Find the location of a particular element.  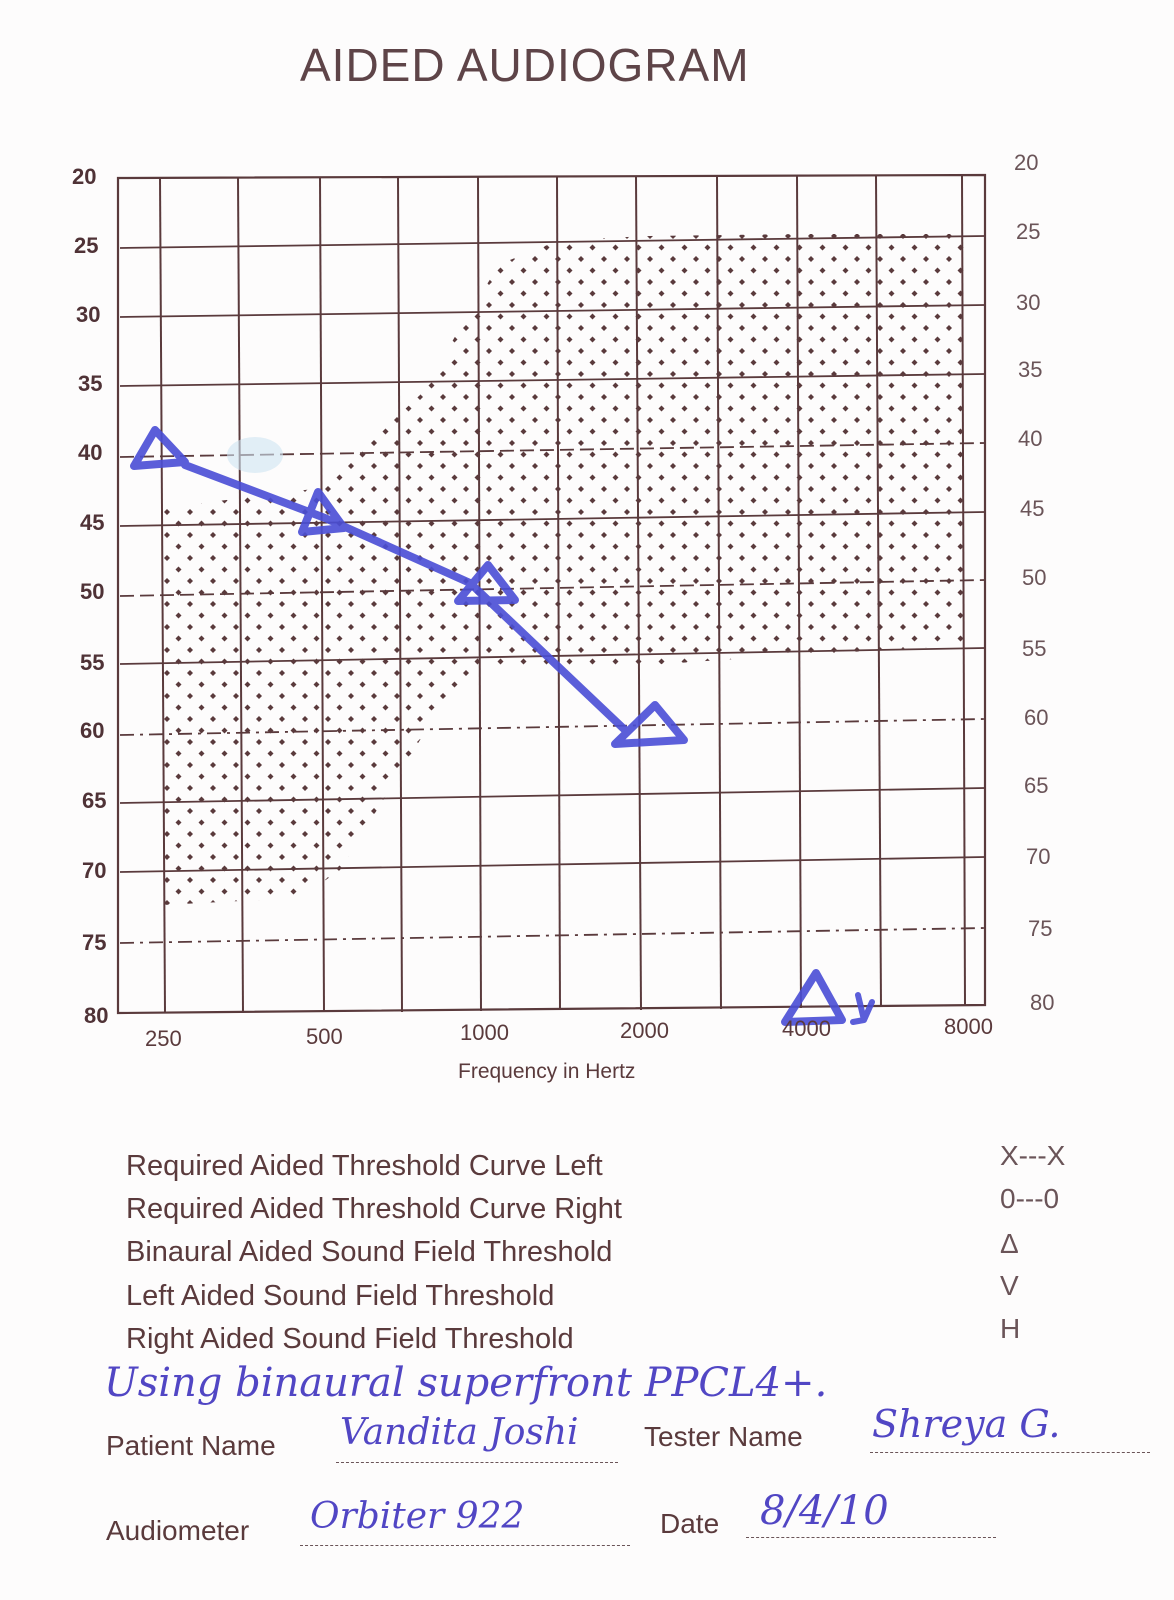

chart-title: AIDED AUDIOGRAM is located at coordinates (525, 65).